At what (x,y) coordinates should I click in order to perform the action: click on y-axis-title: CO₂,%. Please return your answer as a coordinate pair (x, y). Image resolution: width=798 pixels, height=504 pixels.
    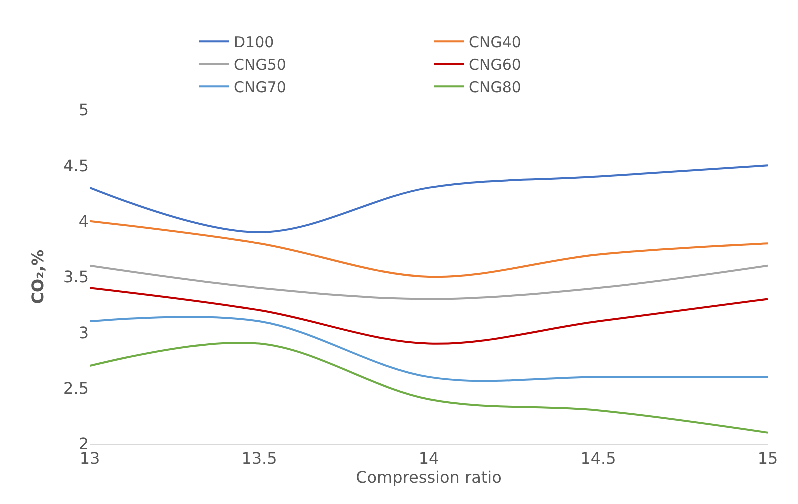
    Looking at the image, I should click on (38, 277).